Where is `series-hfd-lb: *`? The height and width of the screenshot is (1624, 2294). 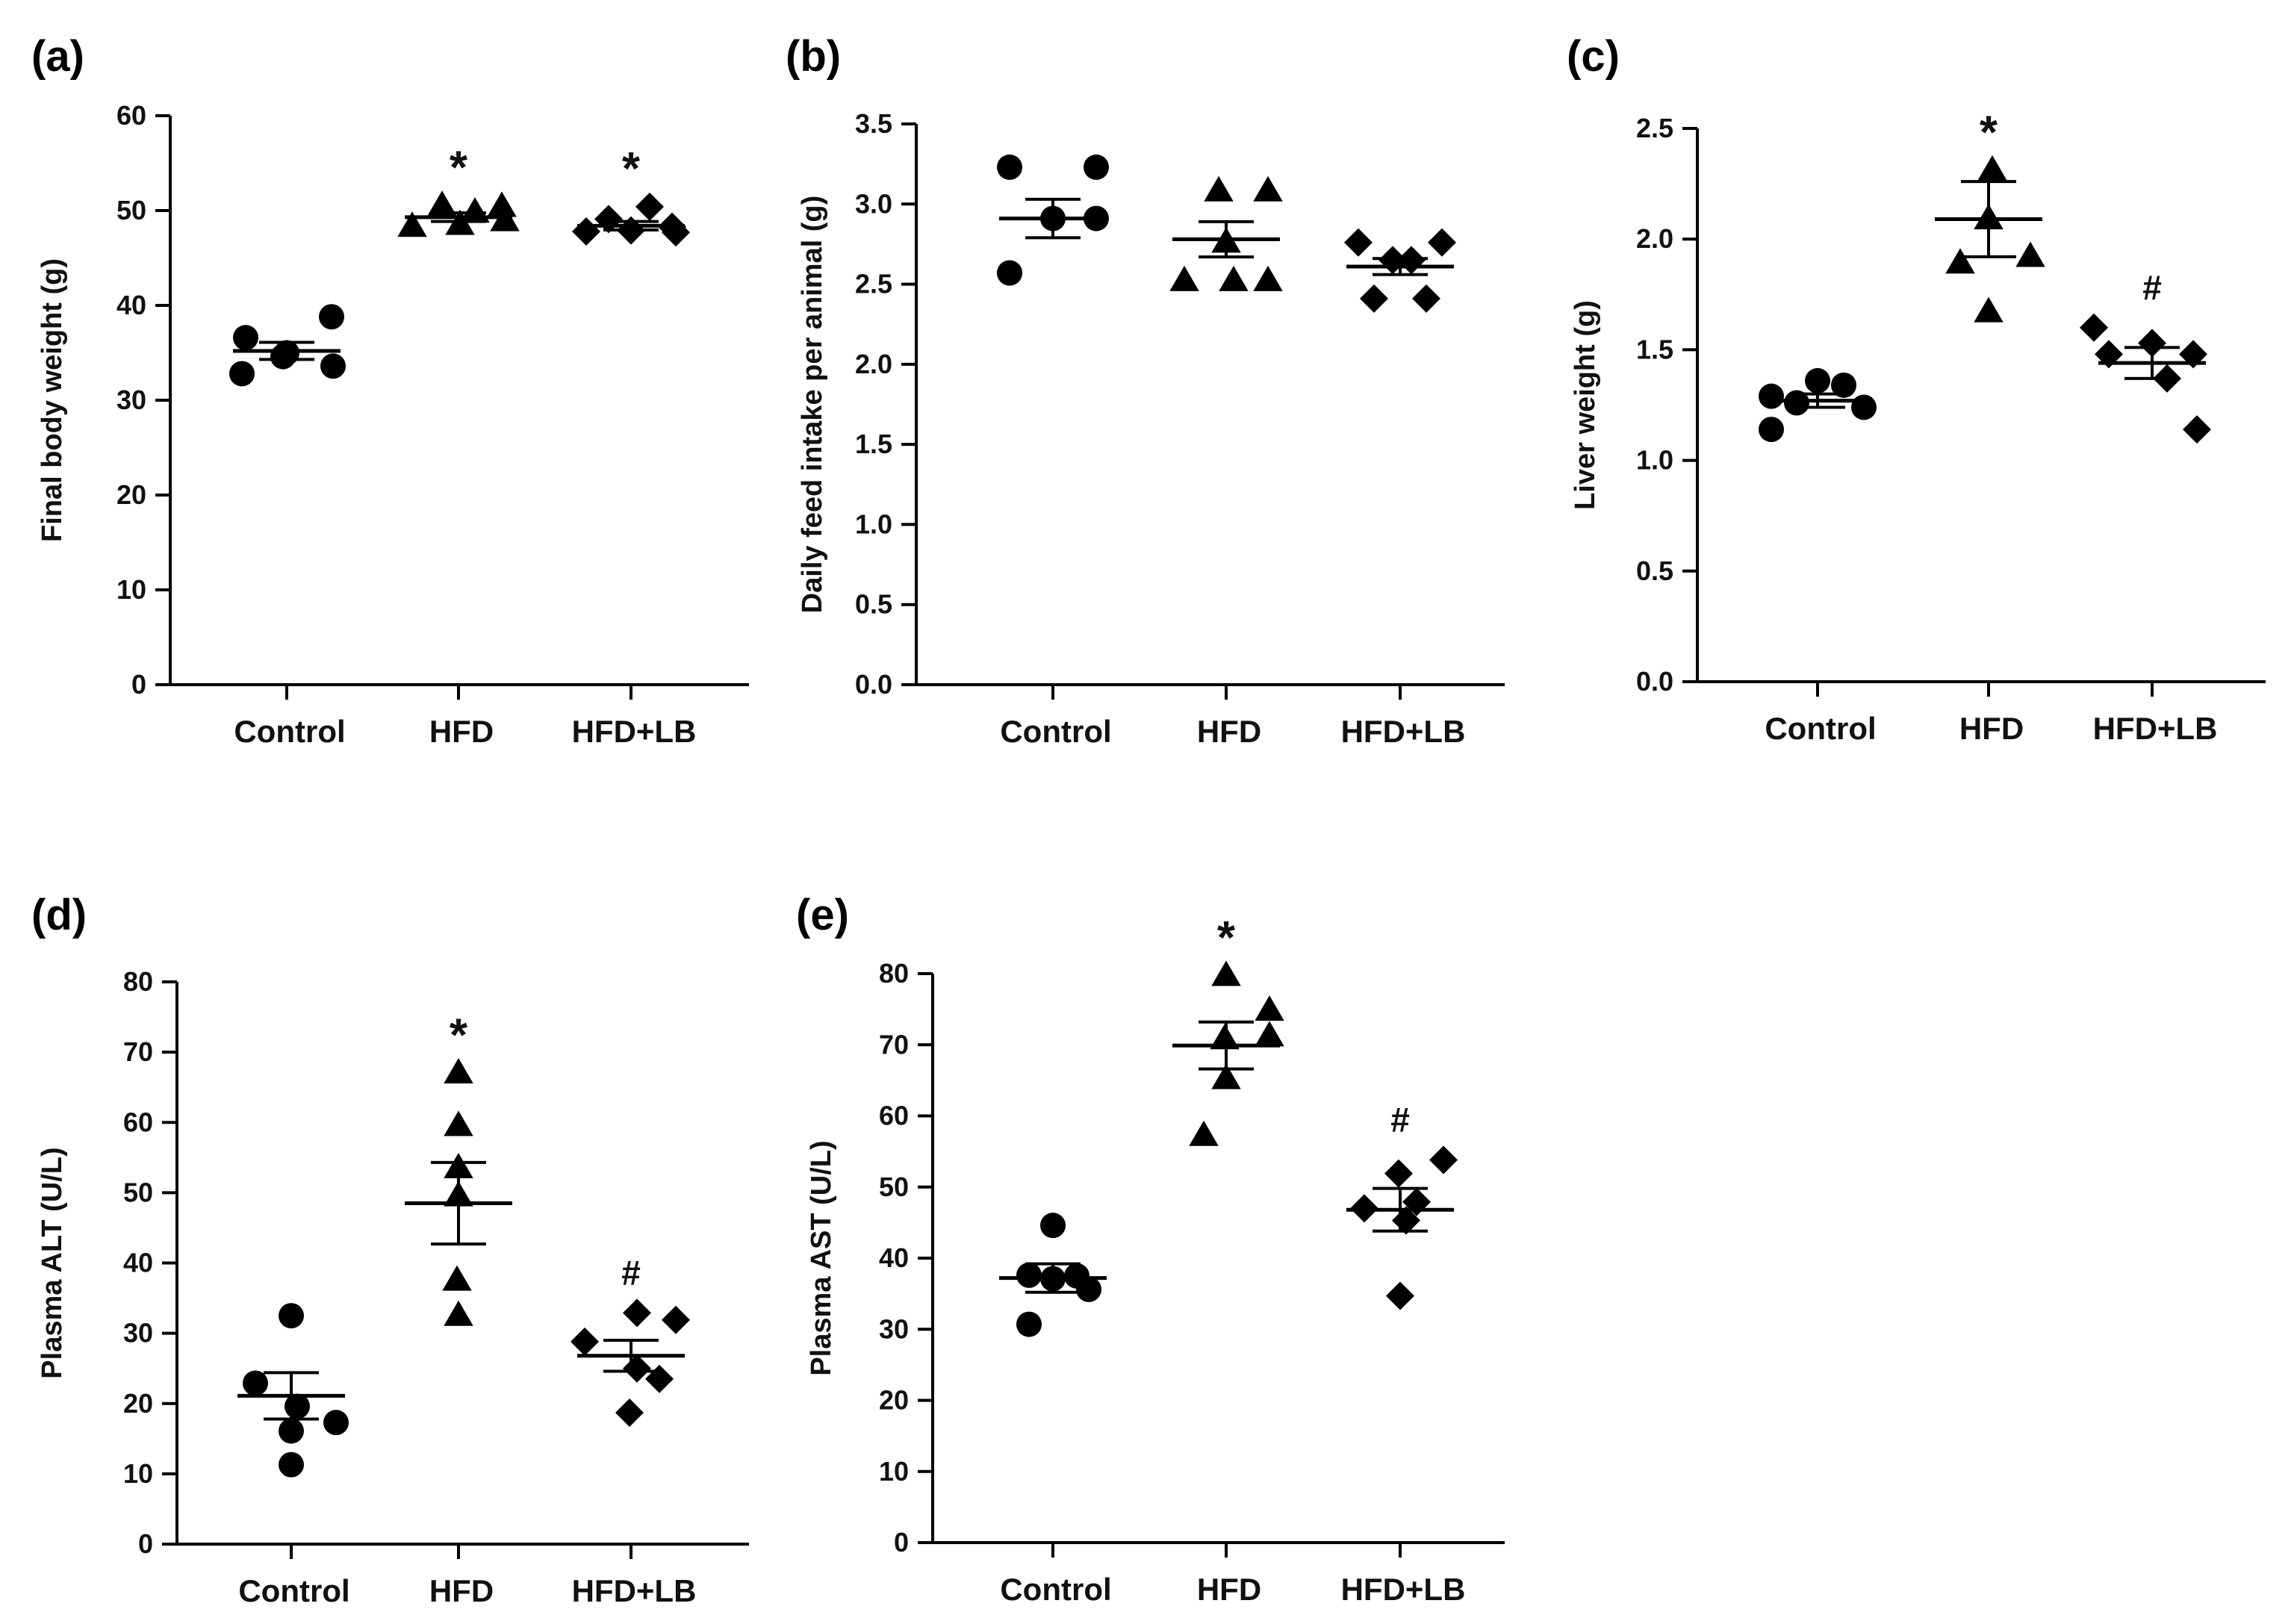
series-hfd-lb: * is located at coordinates (631, 195).